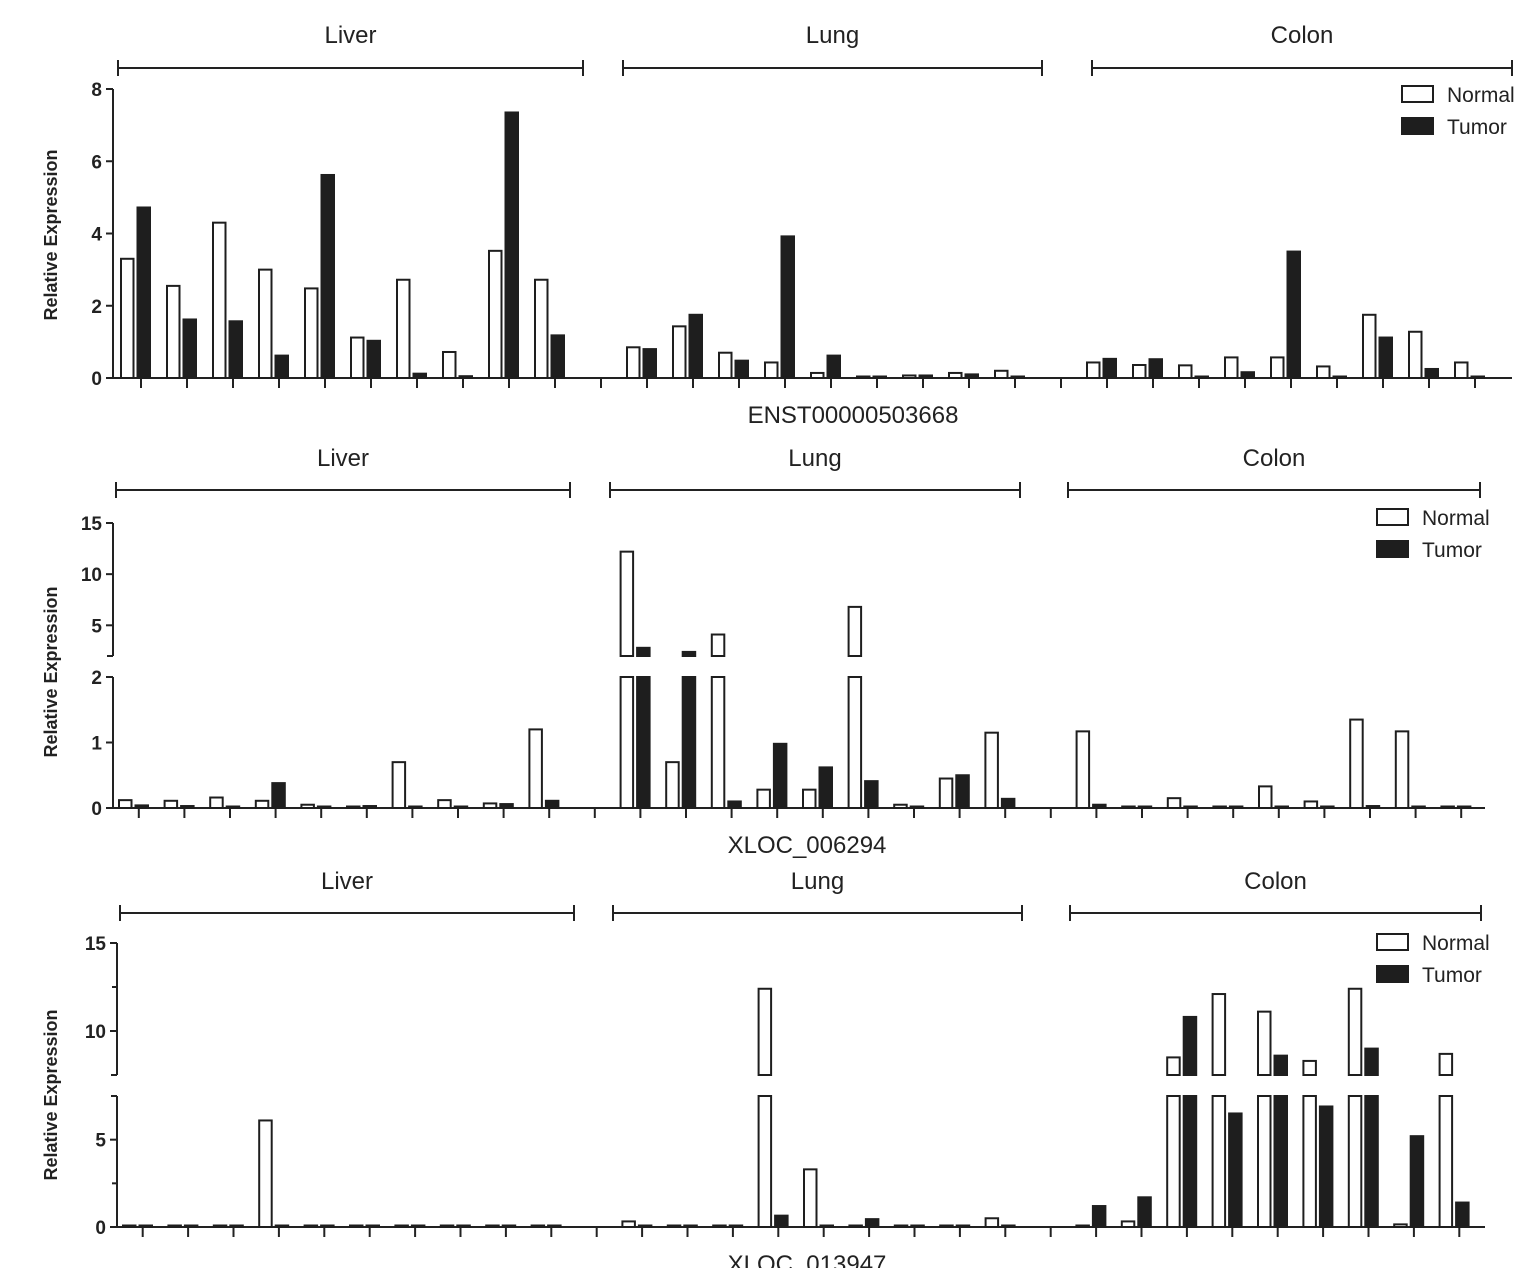 This screenshot has width=1525, height=1268. Describe the element at coordinates (1481, 95) in the screenshot. I see `legend-label-normal: Normal` at that location.